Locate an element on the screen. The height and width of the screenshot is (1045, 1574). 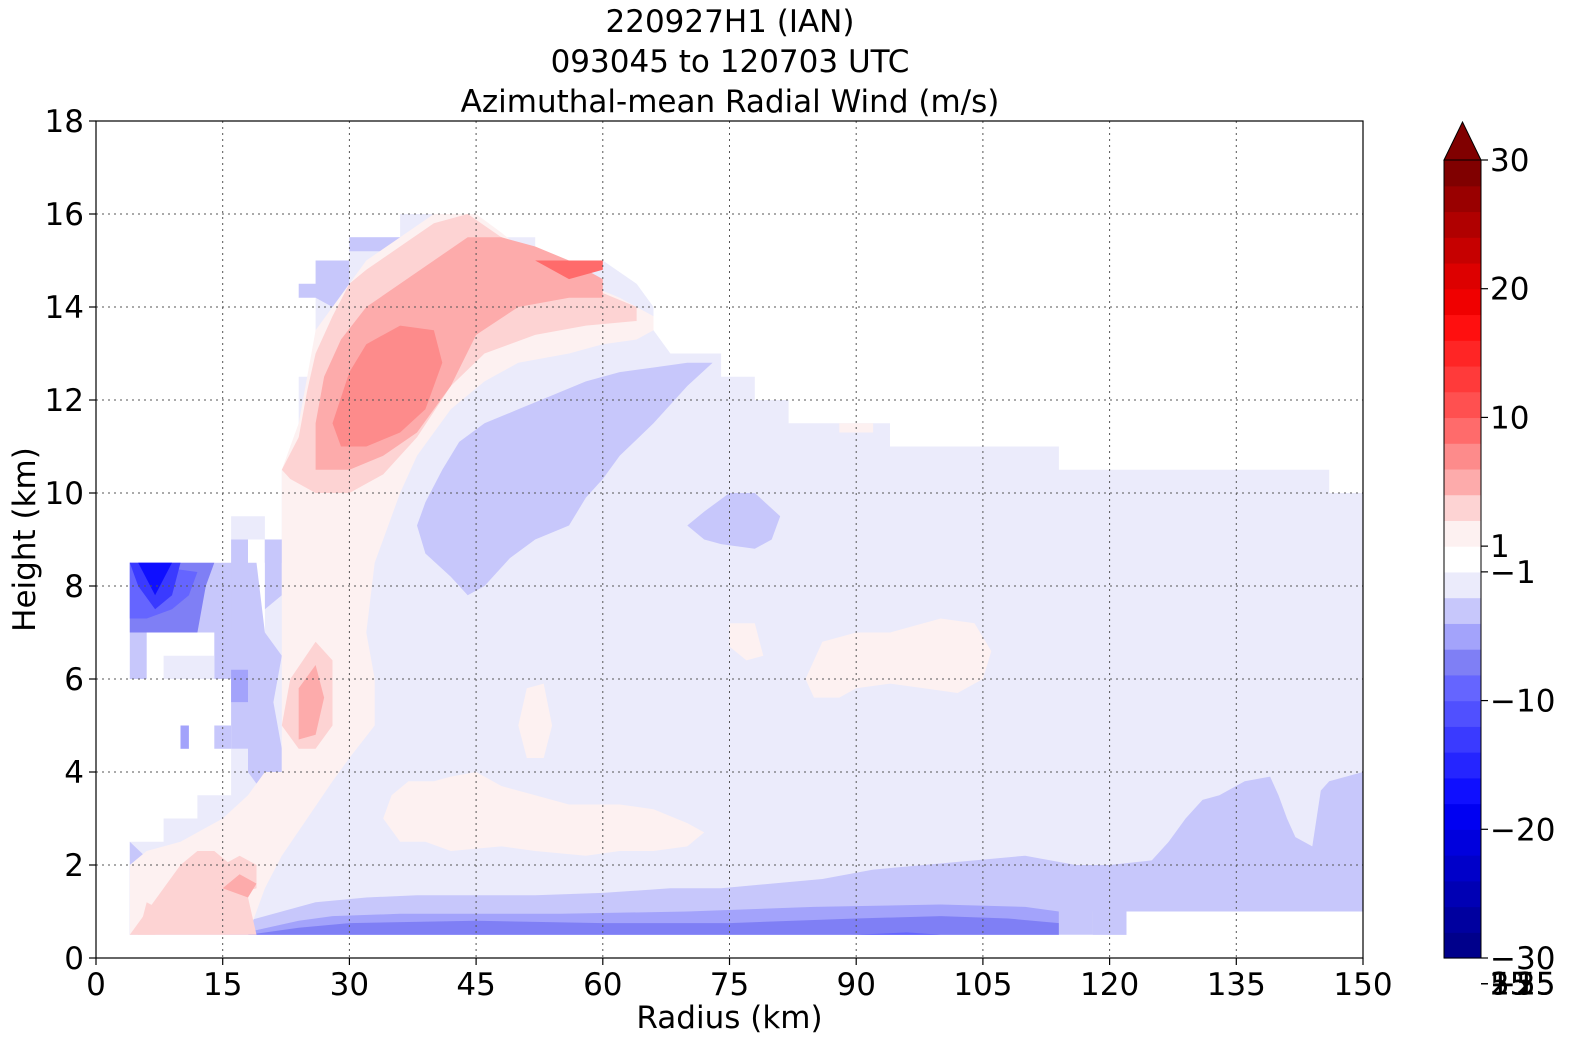
y-tick-label-1: 2 is located at coordinates (74, 866).